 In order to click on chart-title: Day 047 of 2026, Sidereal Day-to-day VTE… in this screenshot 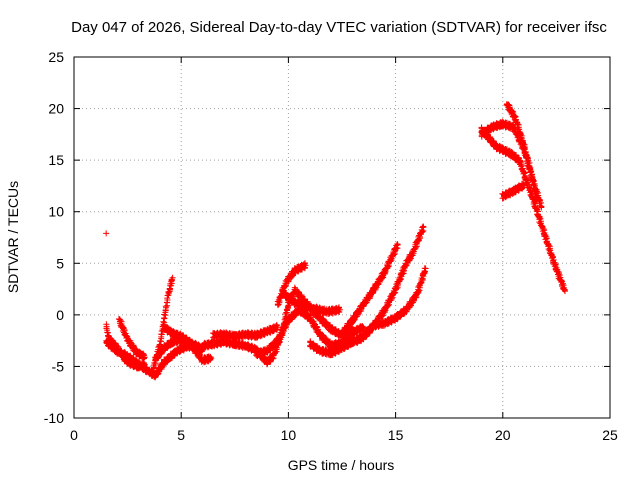, I will do `click(339, 27)`.